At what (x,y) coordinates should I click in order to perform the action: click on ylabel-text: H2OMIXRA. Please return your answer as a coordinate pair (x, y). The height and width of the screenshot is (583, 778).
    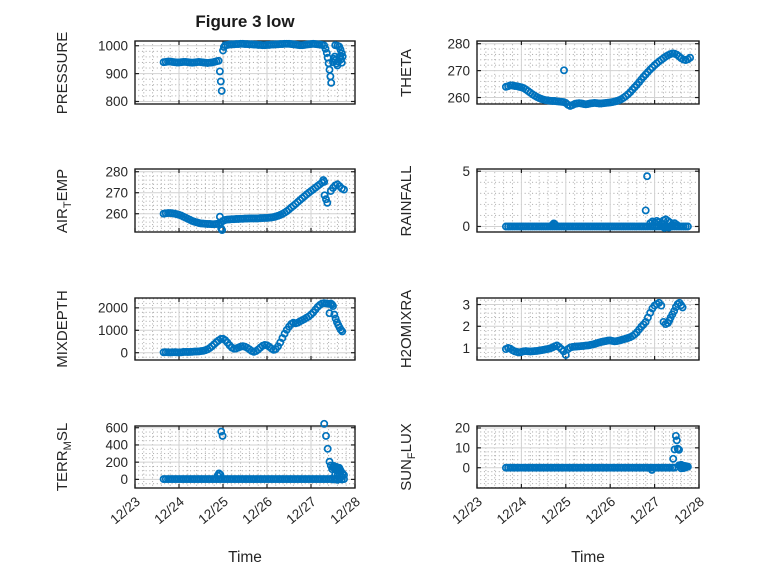
    Looking at the image, I should click on (406, 329).